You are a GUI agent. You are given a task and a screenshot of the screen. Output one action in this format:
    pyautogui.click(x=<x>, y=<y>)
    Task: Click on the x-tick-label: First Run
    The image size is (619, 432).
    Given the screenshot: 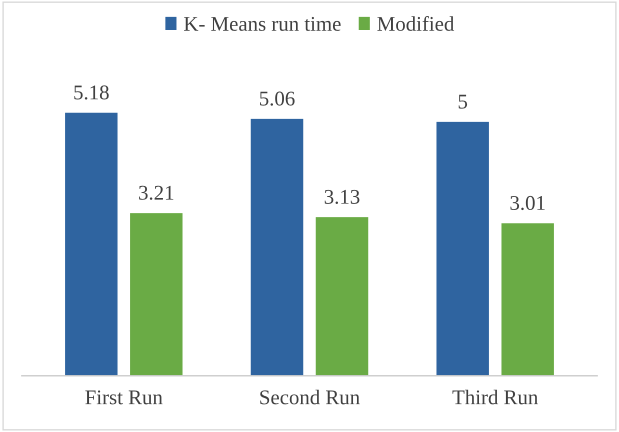 What is the action you would take?
    pyautogui.click(x=124, y=397)
    